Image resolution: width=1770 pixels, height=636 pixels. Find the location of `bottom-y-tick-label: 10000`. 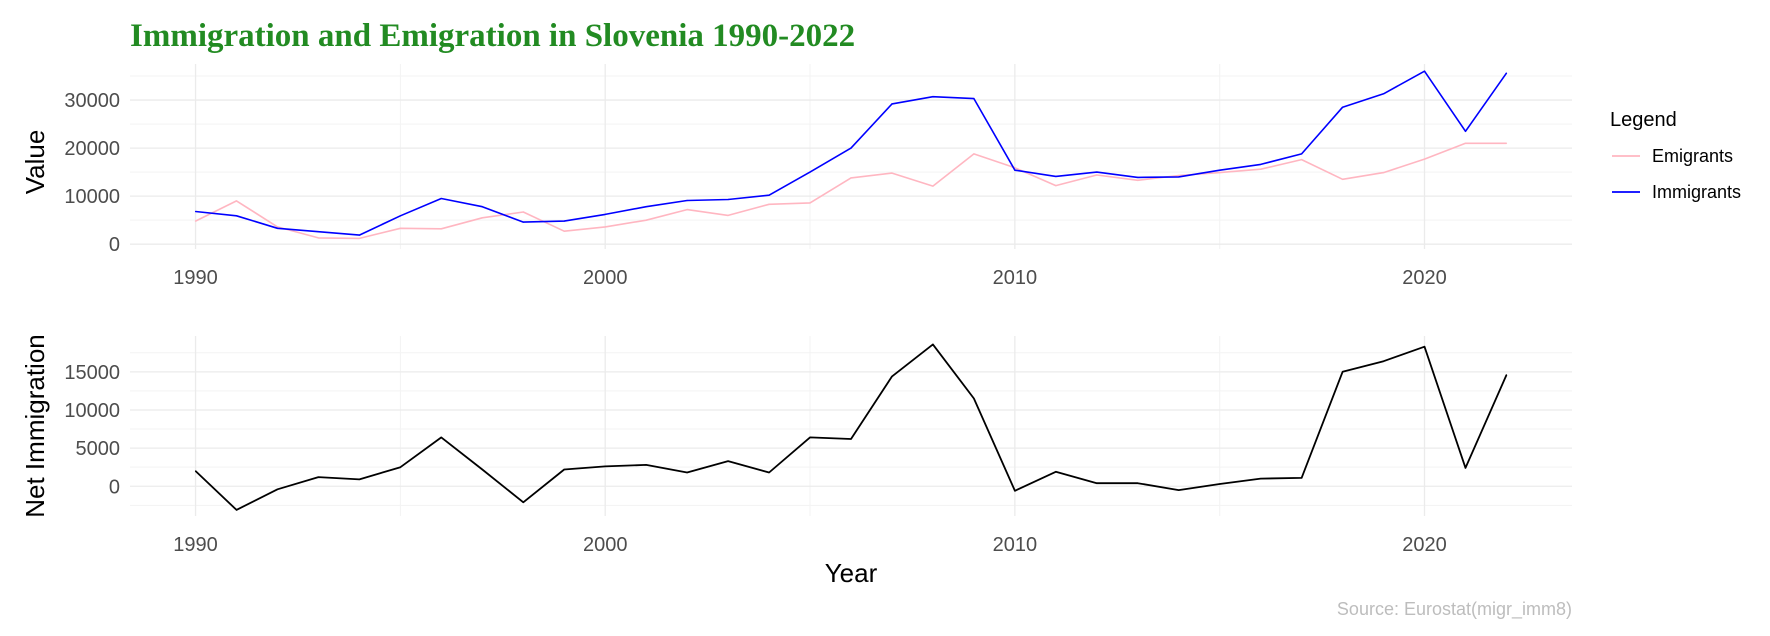

bottom-y-tick-label: 10000 is located at coordinates (92, 411).